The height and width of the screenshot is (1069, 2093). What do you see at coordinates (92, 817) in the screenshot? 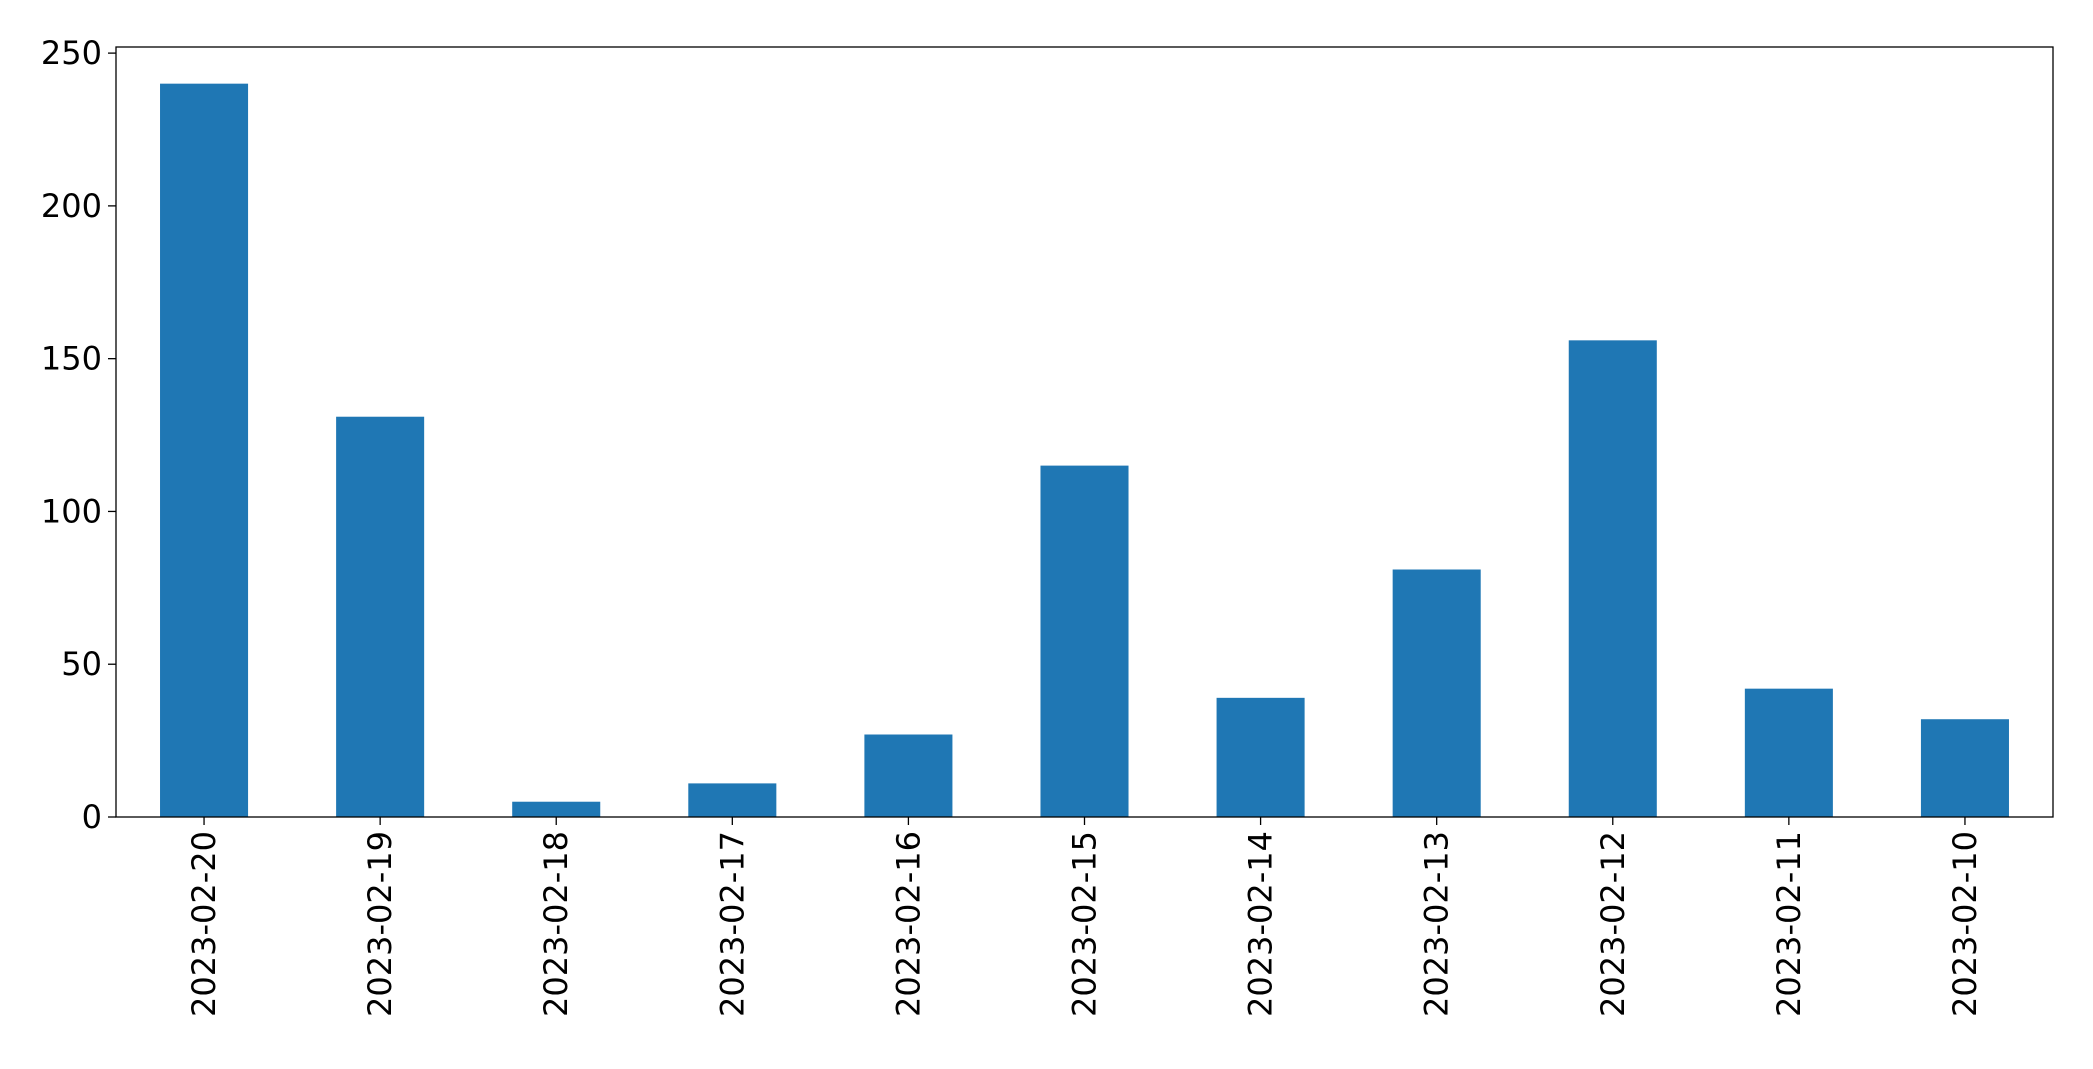
I see `y-tick-label: 0` at bounding box center [92, 817].